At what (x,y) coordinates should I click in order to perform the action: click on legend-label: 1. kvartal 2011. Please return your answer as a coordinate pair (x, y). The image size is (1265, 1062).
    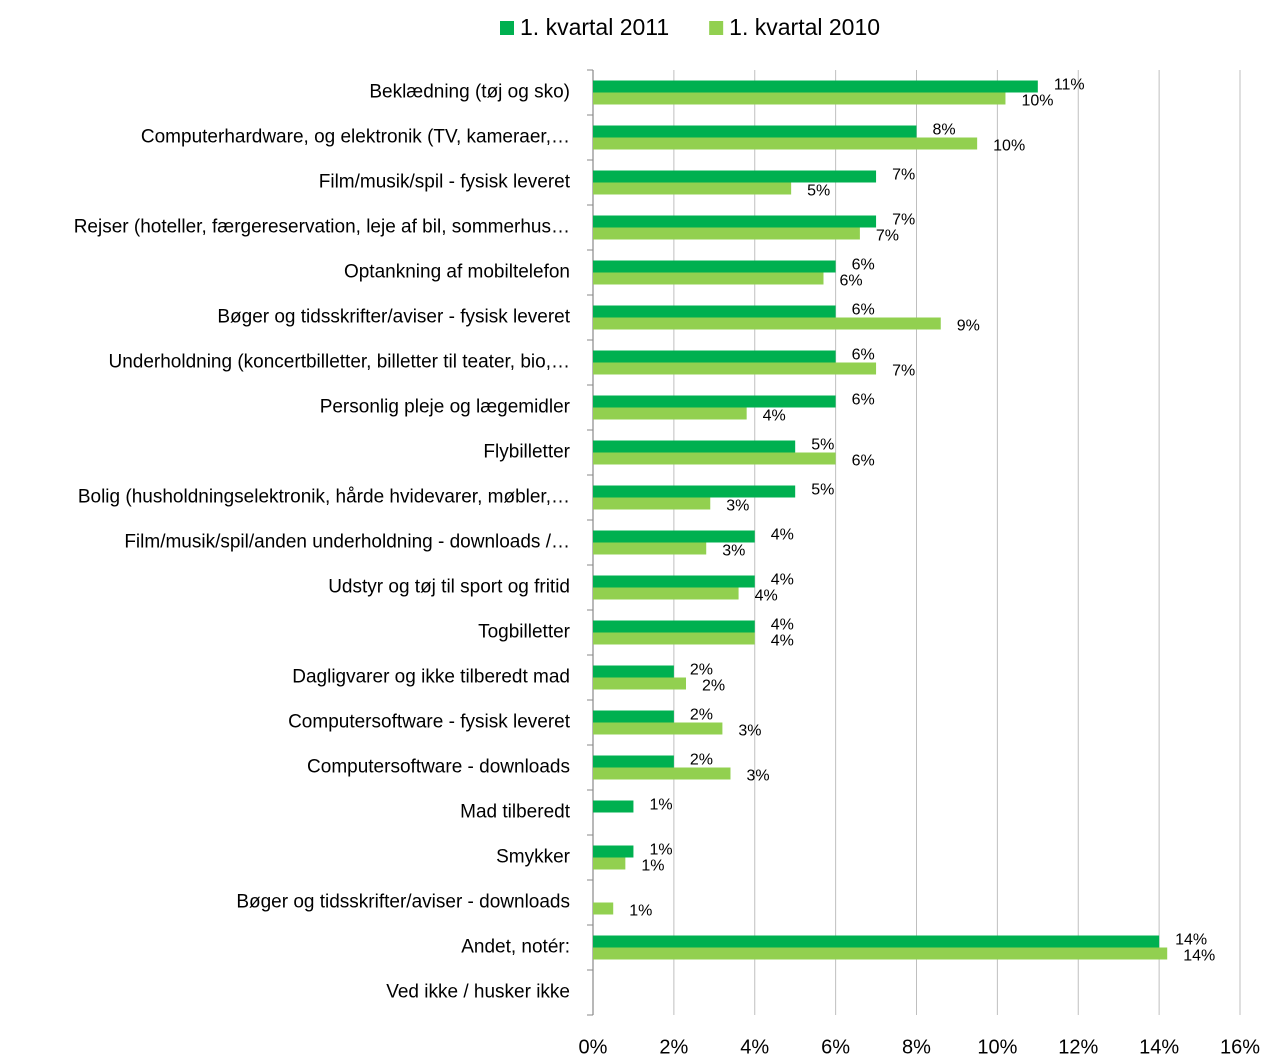
    Looking at the image, I should click on (594, 27).